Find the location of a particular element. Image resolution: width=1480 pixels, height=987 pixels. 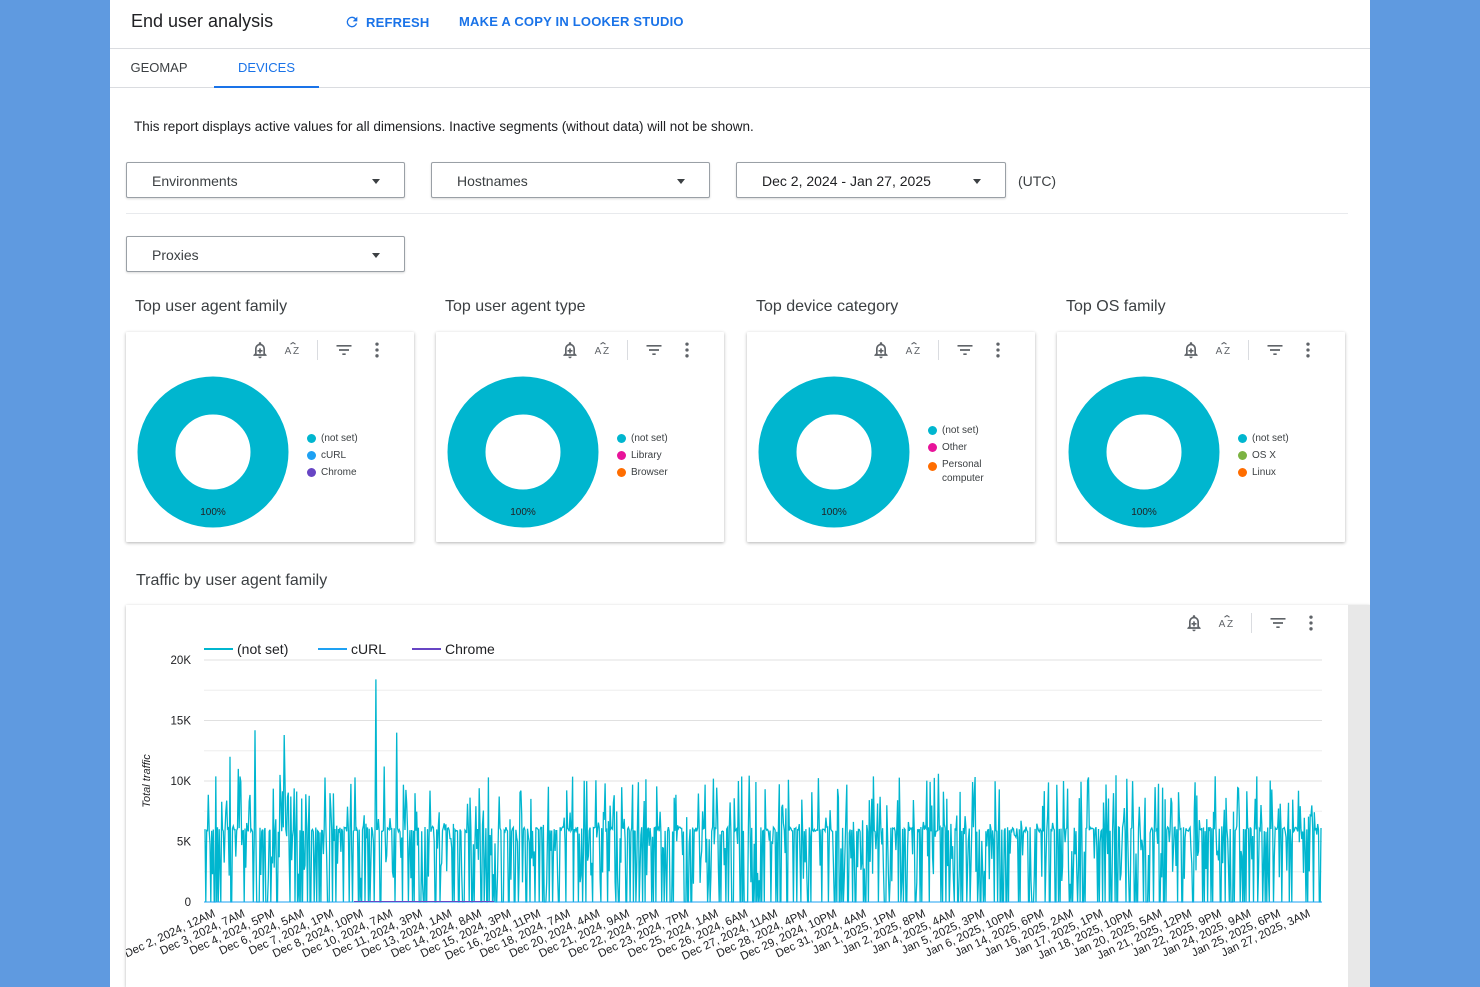

chart-legend: (not set) OS X Linux is located at coordinates (1263, 455).